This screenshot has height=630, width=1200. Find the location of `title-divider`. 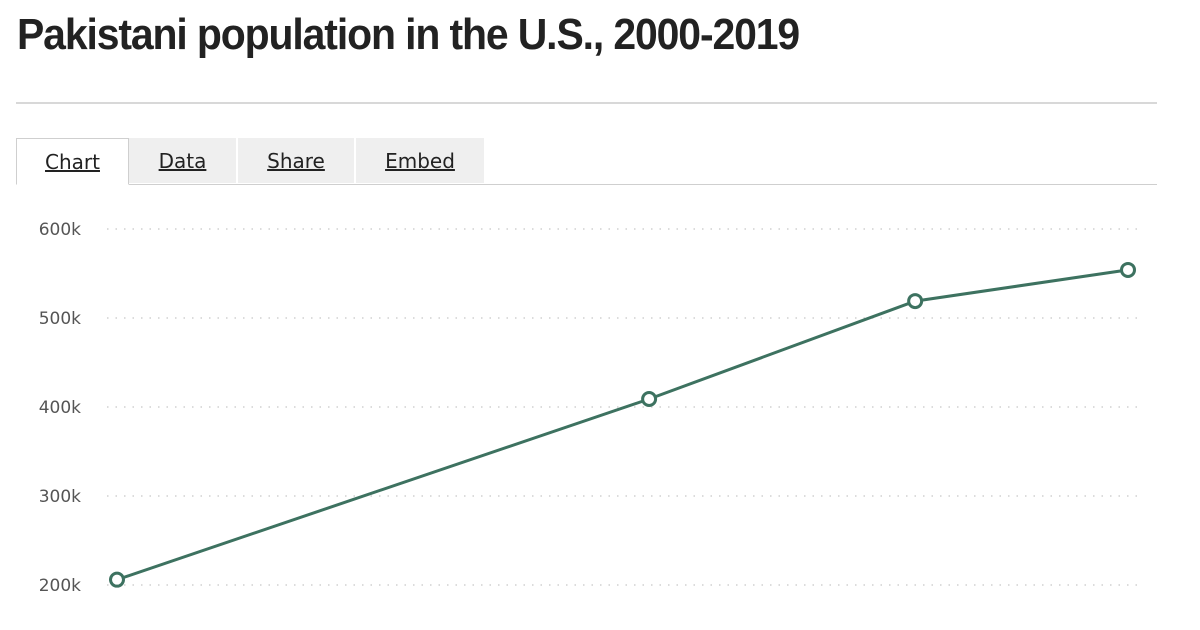

title-divider is located at coordinates (586, 103).